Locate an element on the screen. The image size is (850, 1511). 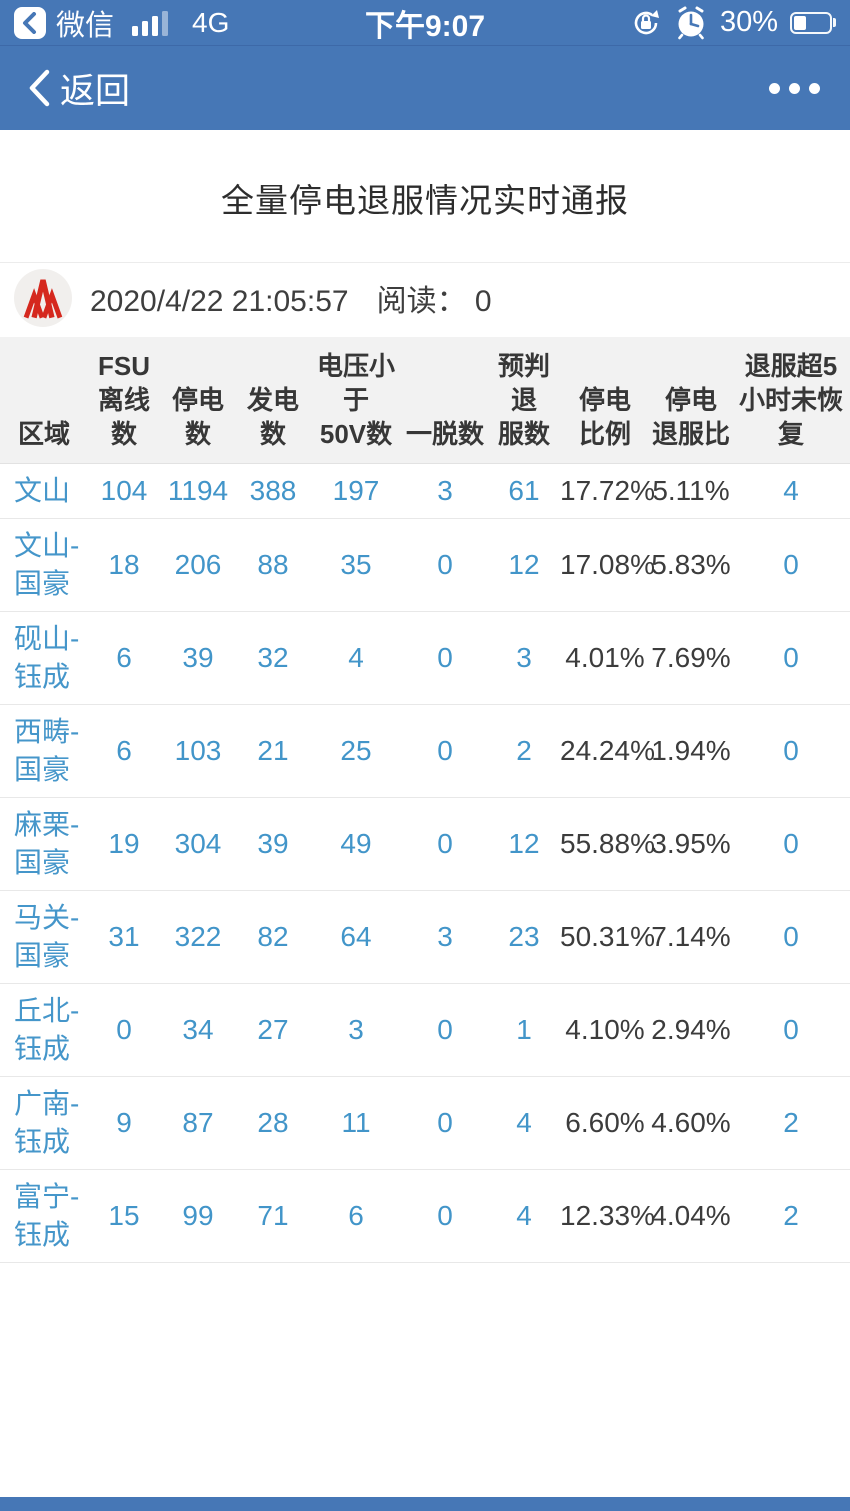
table-row: 文山 104 1194 388 197 3 61 17.72% 5.11% 4 is located at coordinates (425, 491).